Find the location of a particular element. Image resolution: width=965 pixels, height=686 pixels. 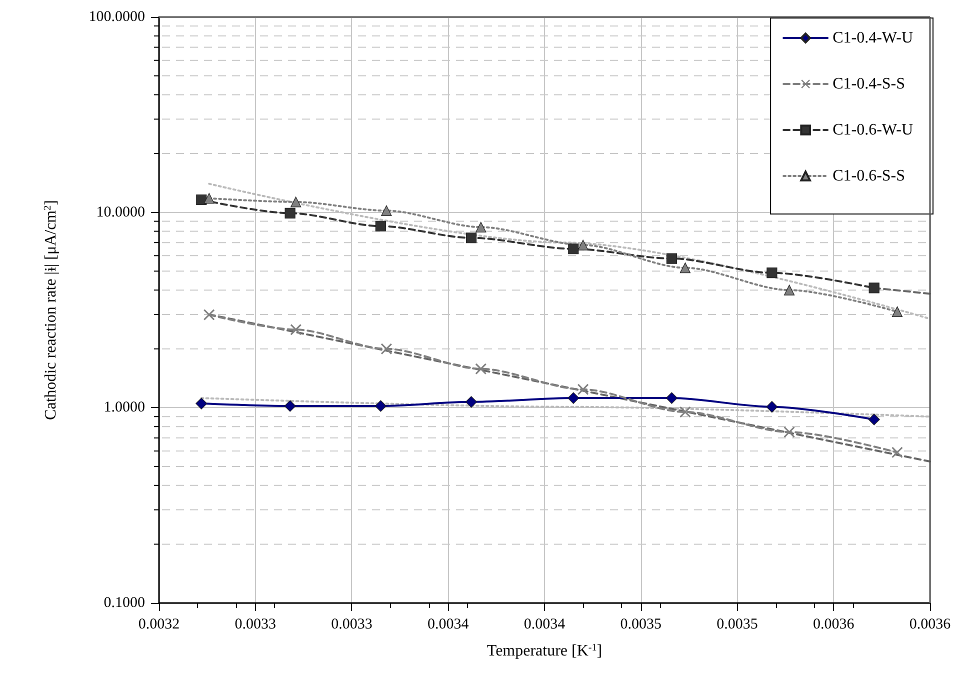

x-tick-label: 0.0032 is located at coordinates (159, 624).